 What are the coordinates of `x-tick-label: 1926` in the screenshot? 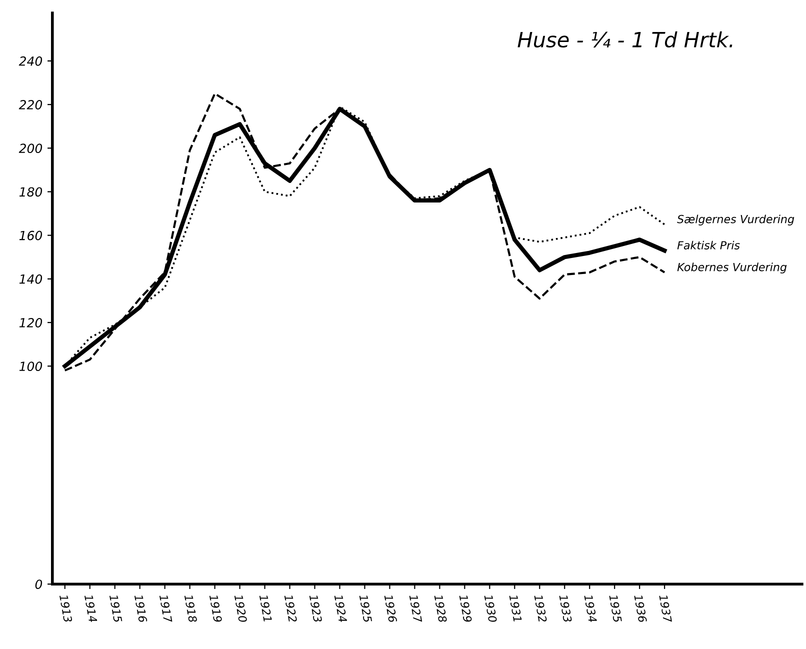 It's located at (391, 608).